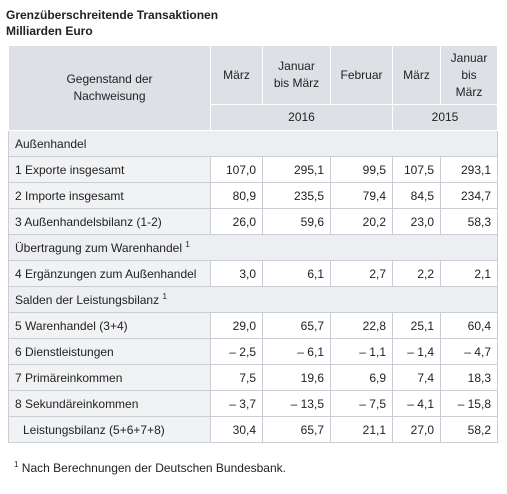 Image resolution: width=507 pixels, height=494 pixels. What do you see at coordinates (16, 464) in the screenshot?
I see `footnote-marker: 1` at bounding box center [16, 464].